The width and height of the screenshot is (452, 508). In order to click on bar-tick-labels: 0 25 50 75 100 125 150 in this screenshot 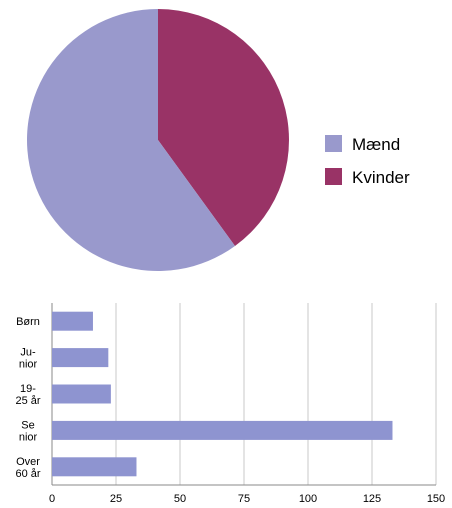, I will do `click(247, 499)`.